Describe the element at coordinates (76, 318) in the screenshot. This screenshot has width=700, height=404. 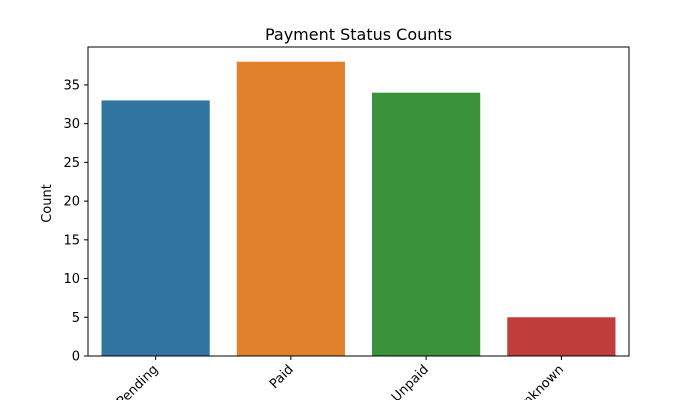
I see `y-tick-label: 5` at that location.